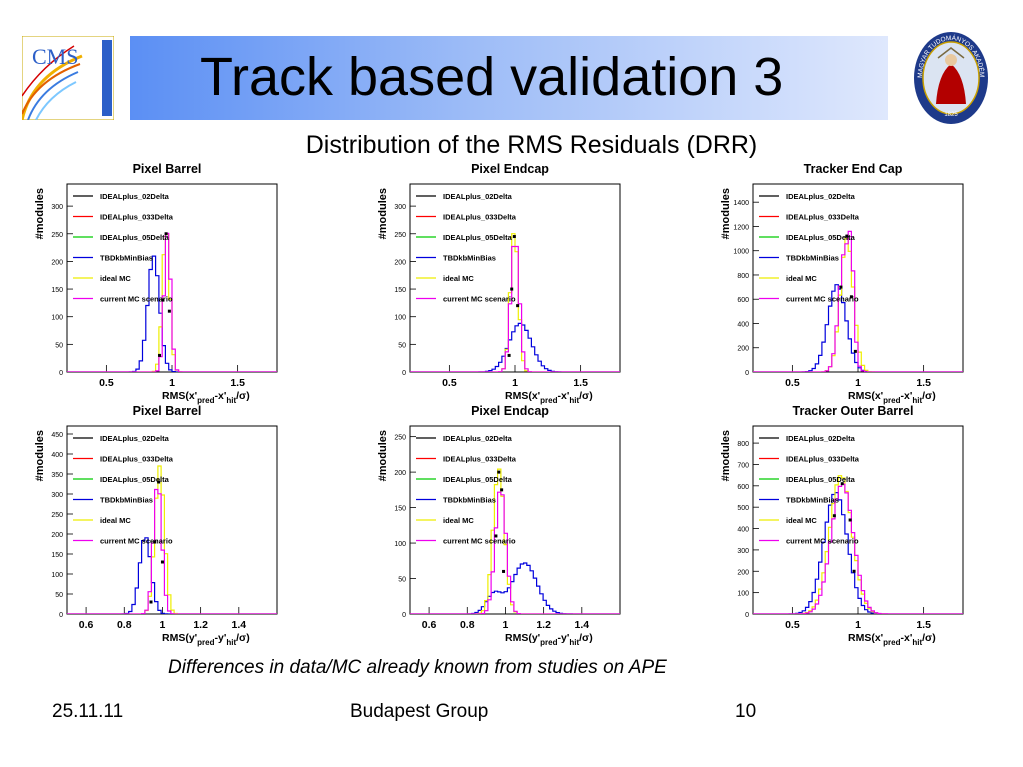  I want to click on y-tick-label: 700, so click(743, 465).